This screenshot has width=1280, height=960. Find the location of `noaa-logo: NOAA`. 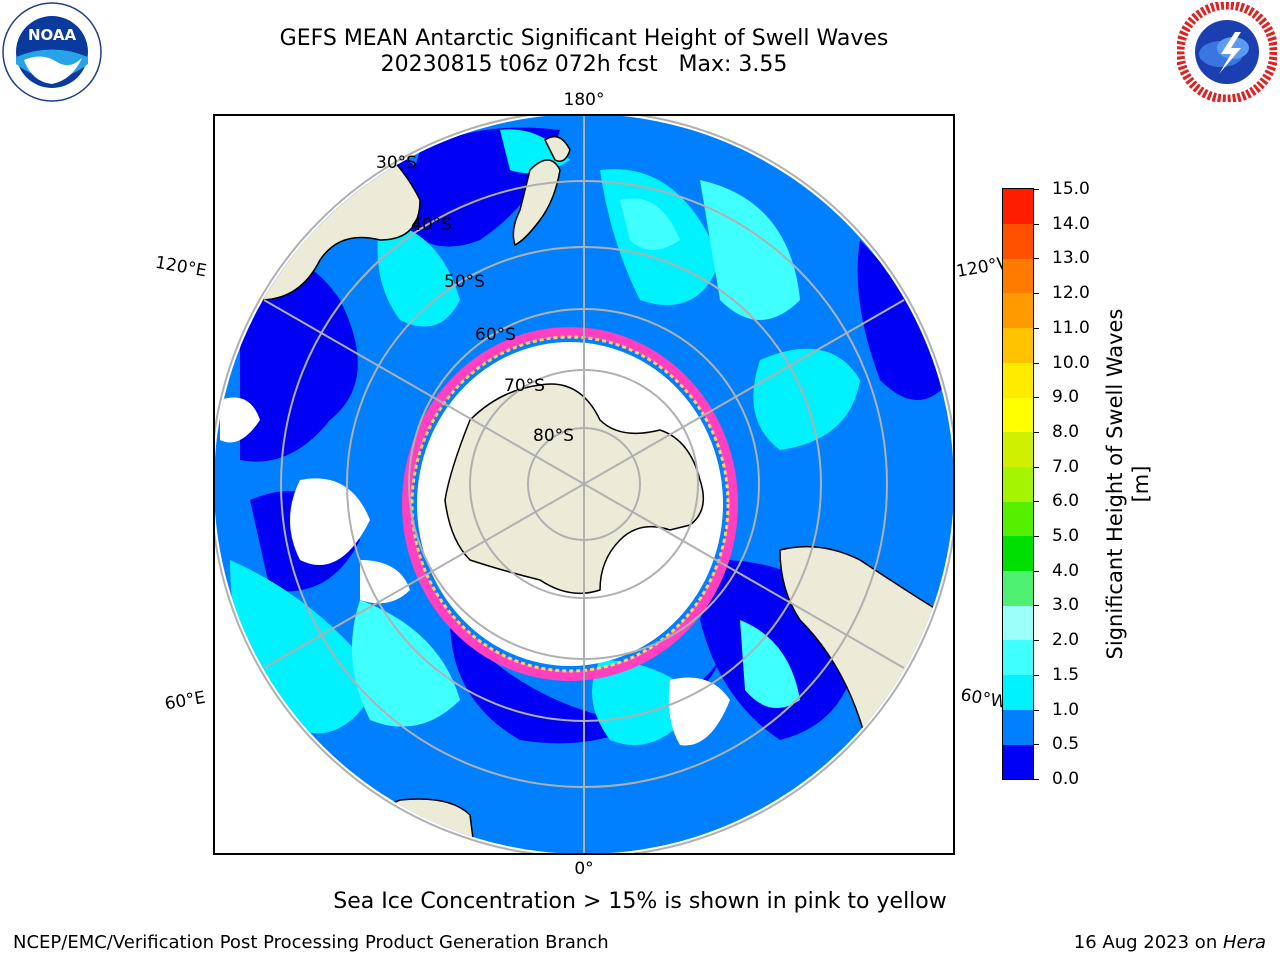

noaa-logo: NOAA is located at coordinates (52, 52).